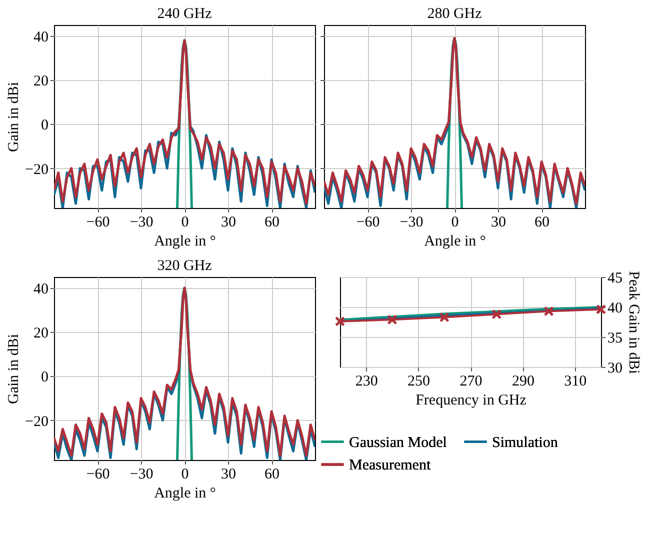 This screenshot has width=653, height=534. I want to click on y2-tick-label: 30, so click(615, 368).